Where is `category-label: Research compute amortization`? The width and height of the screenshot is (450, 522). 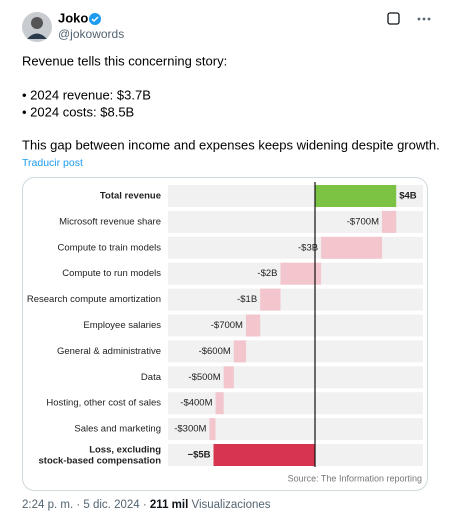 category-label: Research compute amortization is located at coordinates (94, 299).